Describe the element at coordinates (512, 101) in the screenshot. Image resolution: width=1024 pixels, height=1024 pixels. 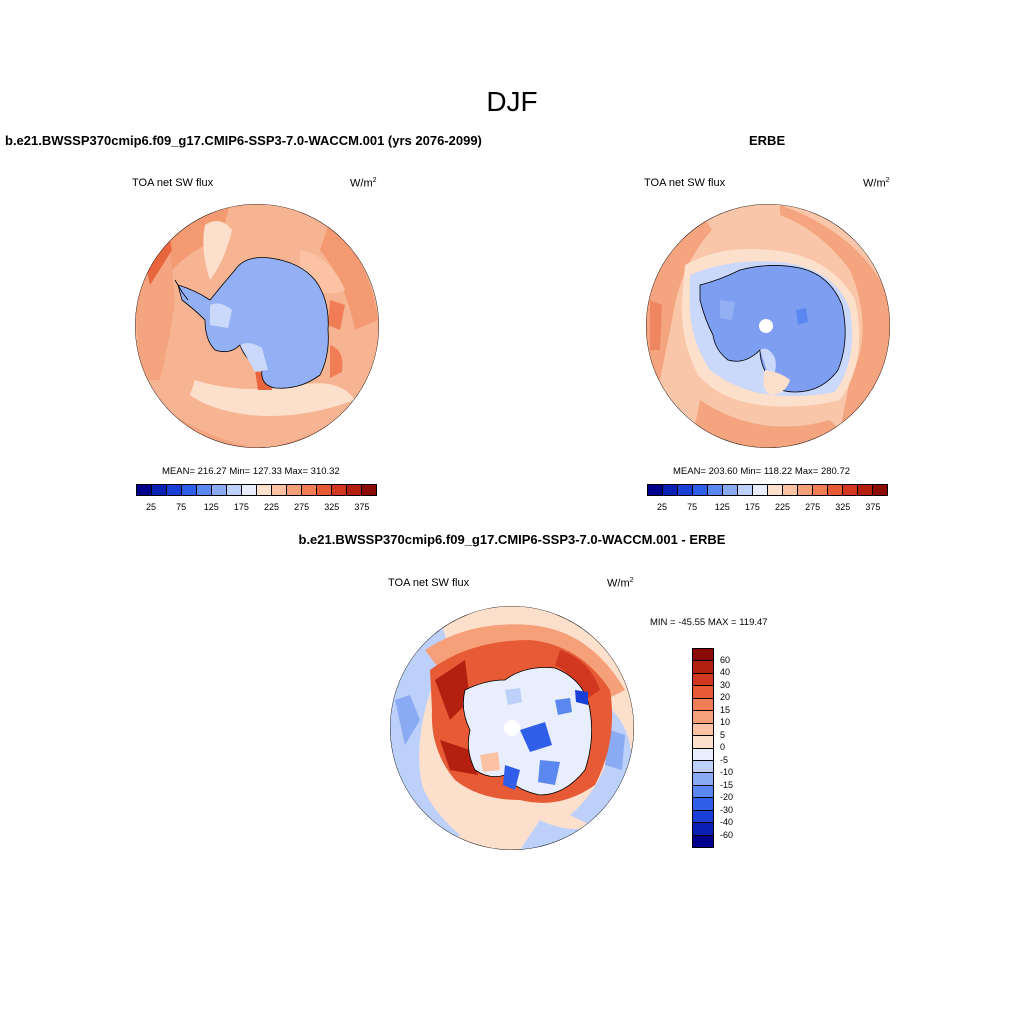
I see `main-title: DJF` at that location.